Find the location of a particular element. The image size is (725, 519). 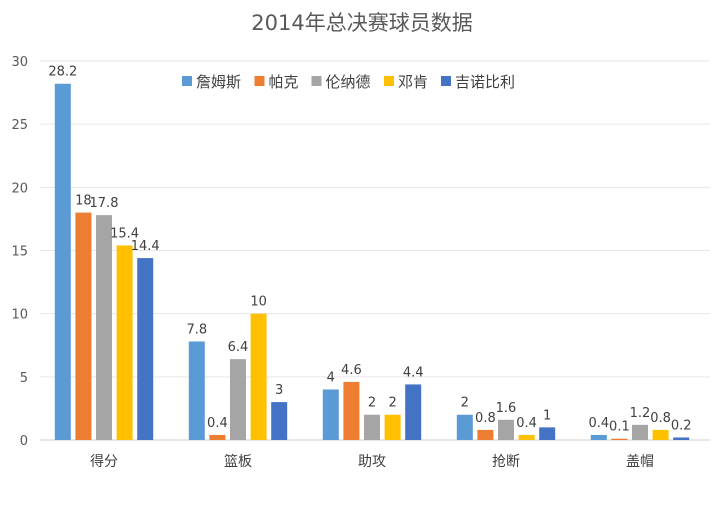

chart-title: 2014年总决赛球员数据 is located at coordinates (361, 23).